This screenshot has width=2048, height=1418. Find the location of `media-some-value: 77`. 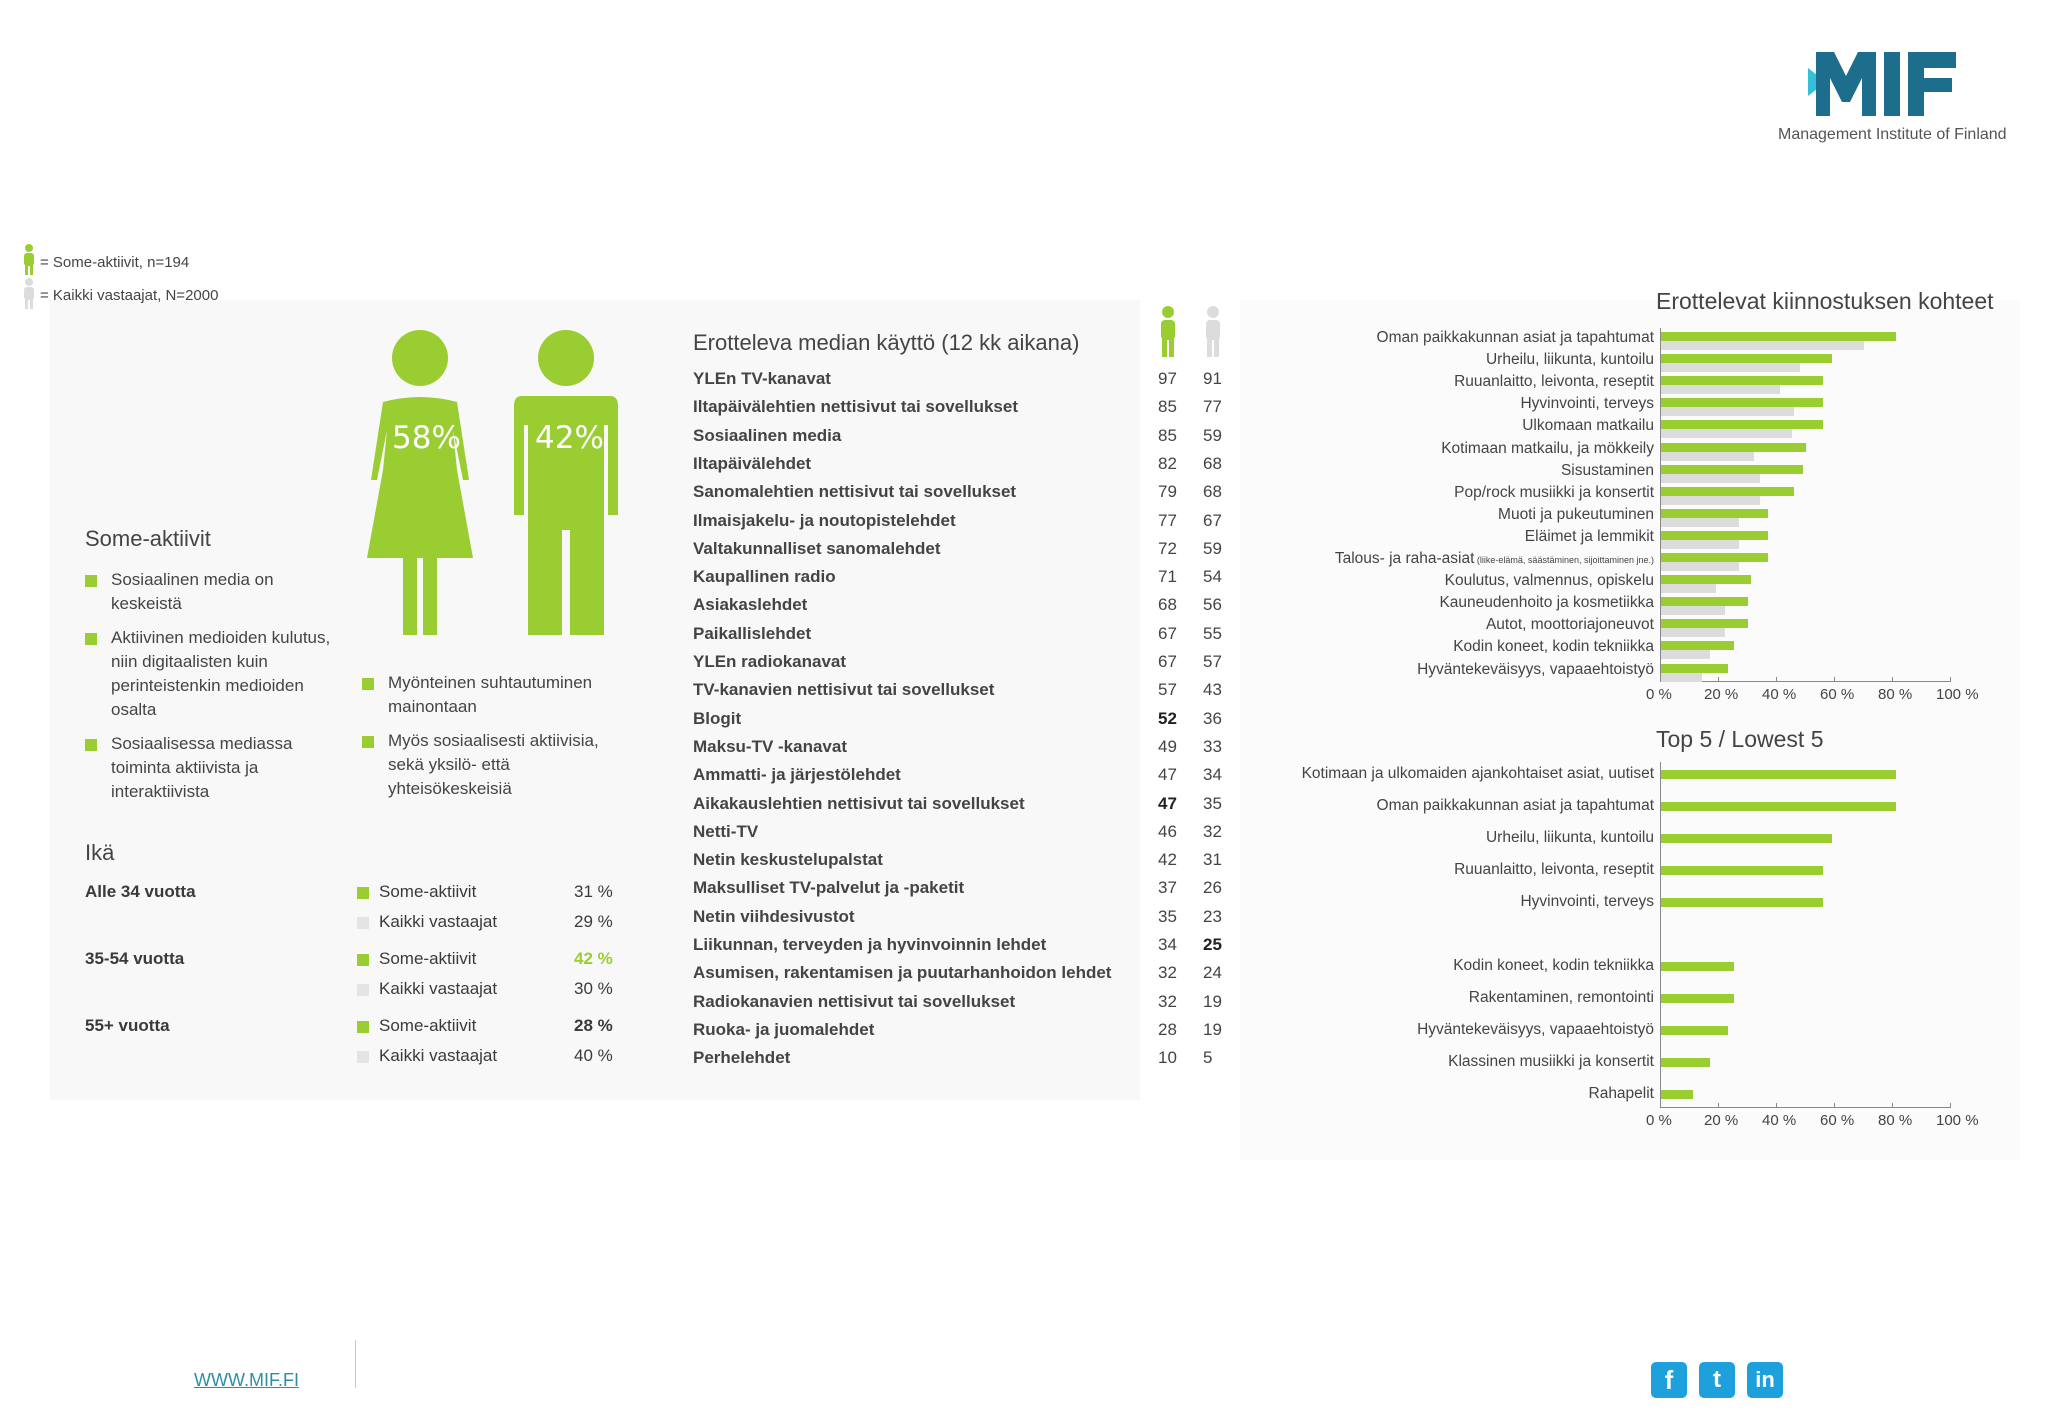

media-some-value: 77 is located at coordinates (1167, 520).